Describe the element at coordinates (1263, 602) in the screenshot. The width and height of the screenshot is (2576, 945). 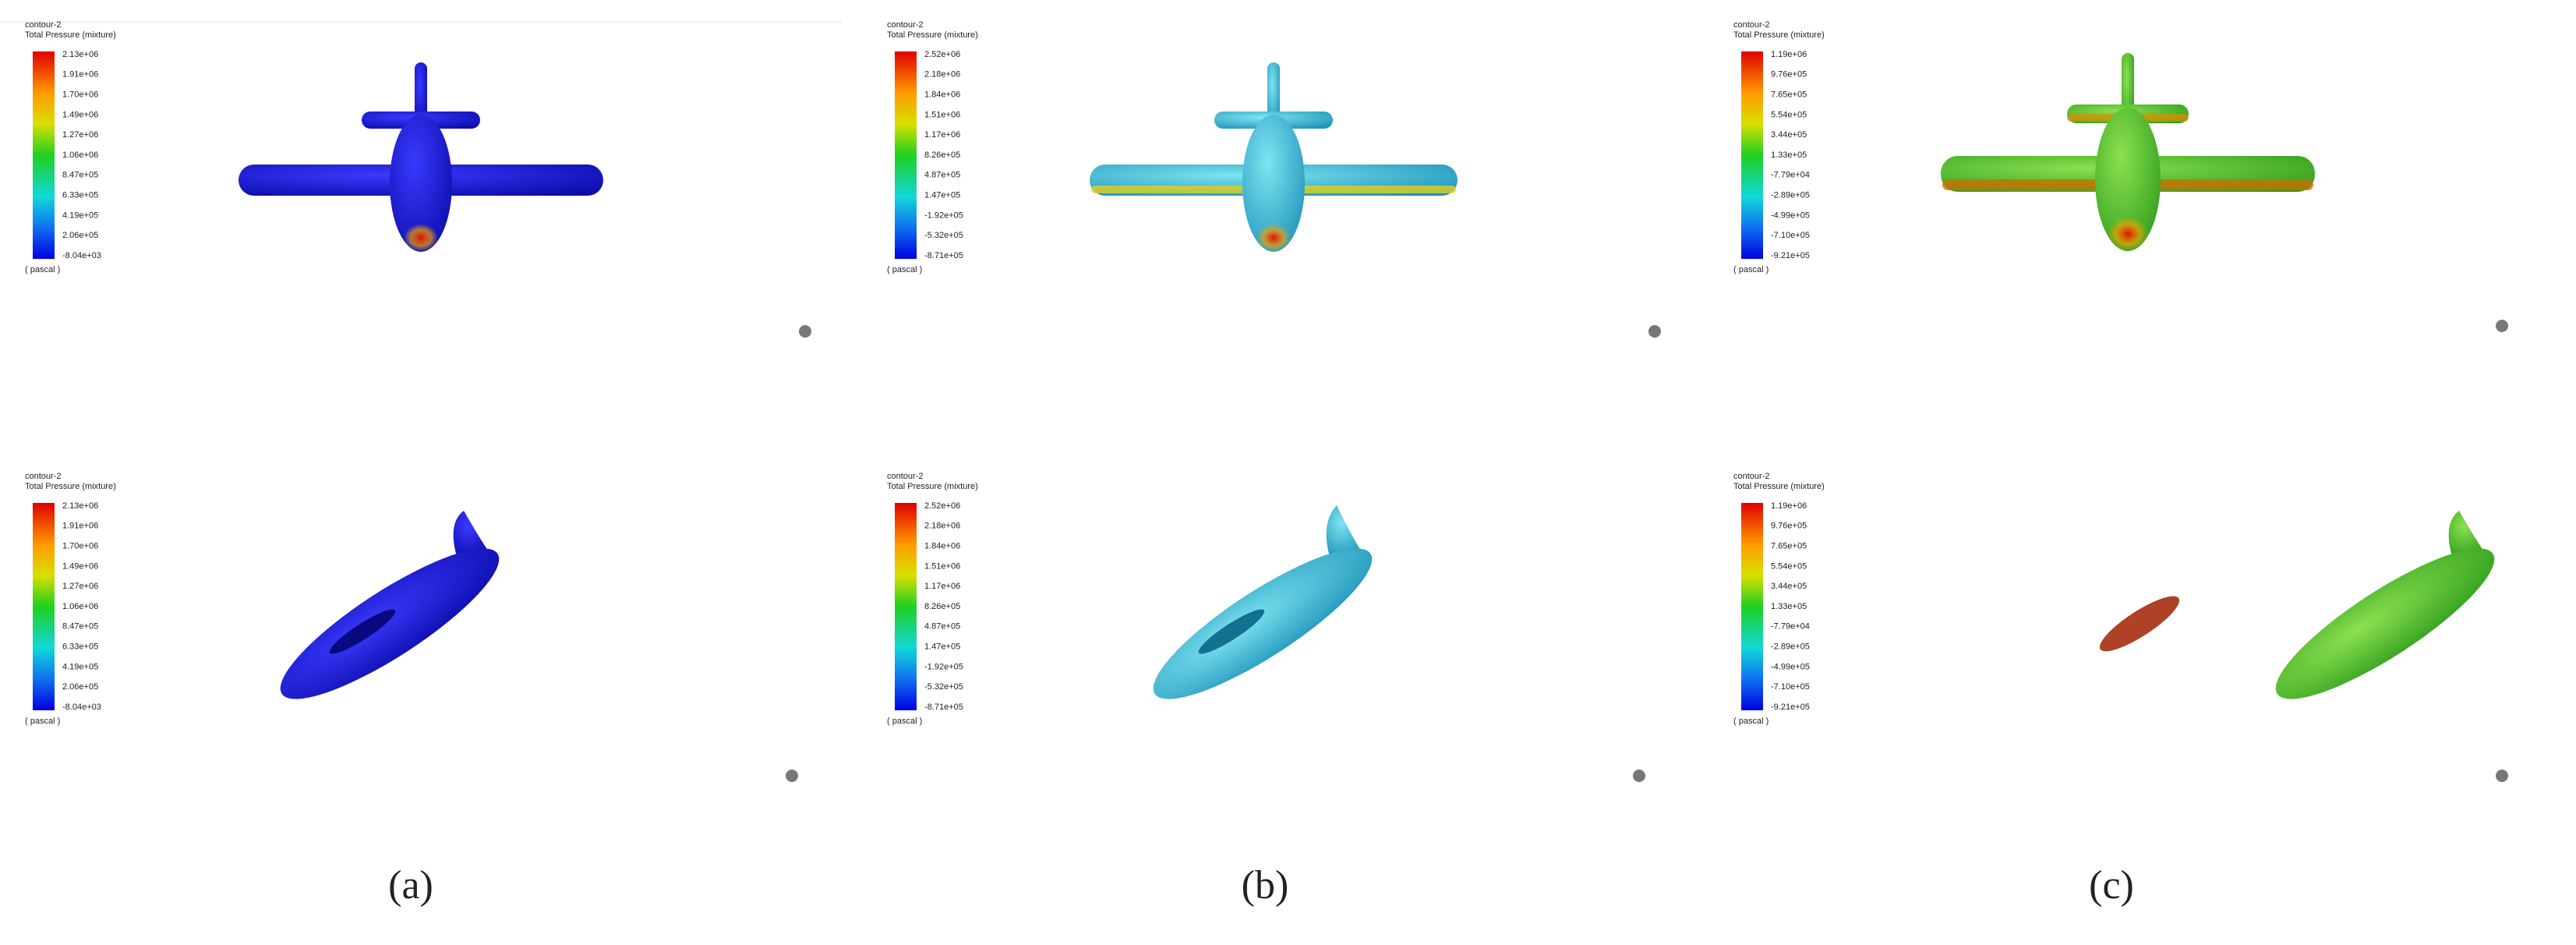
I see `plane-side-b` at that location.